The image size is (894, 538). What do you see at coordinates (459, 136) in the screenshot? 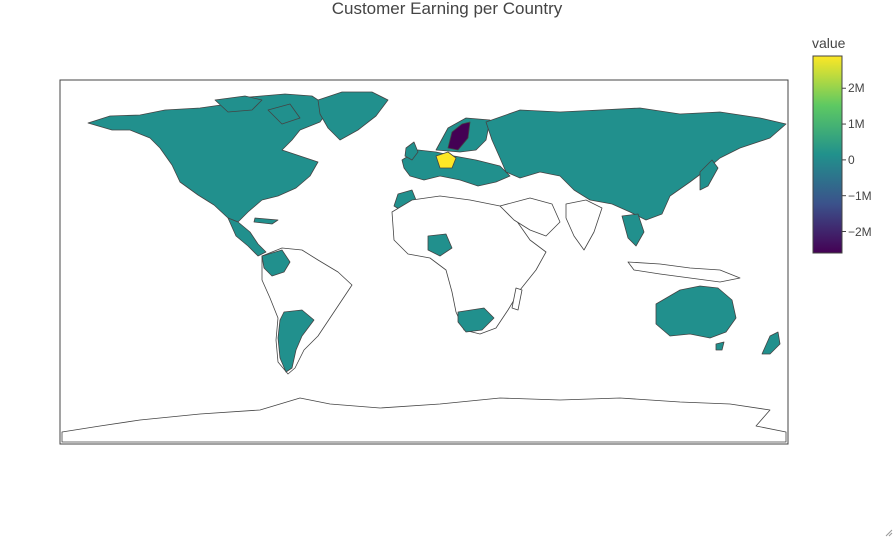
I see `country-sweden` at bounding box center [459, 136].